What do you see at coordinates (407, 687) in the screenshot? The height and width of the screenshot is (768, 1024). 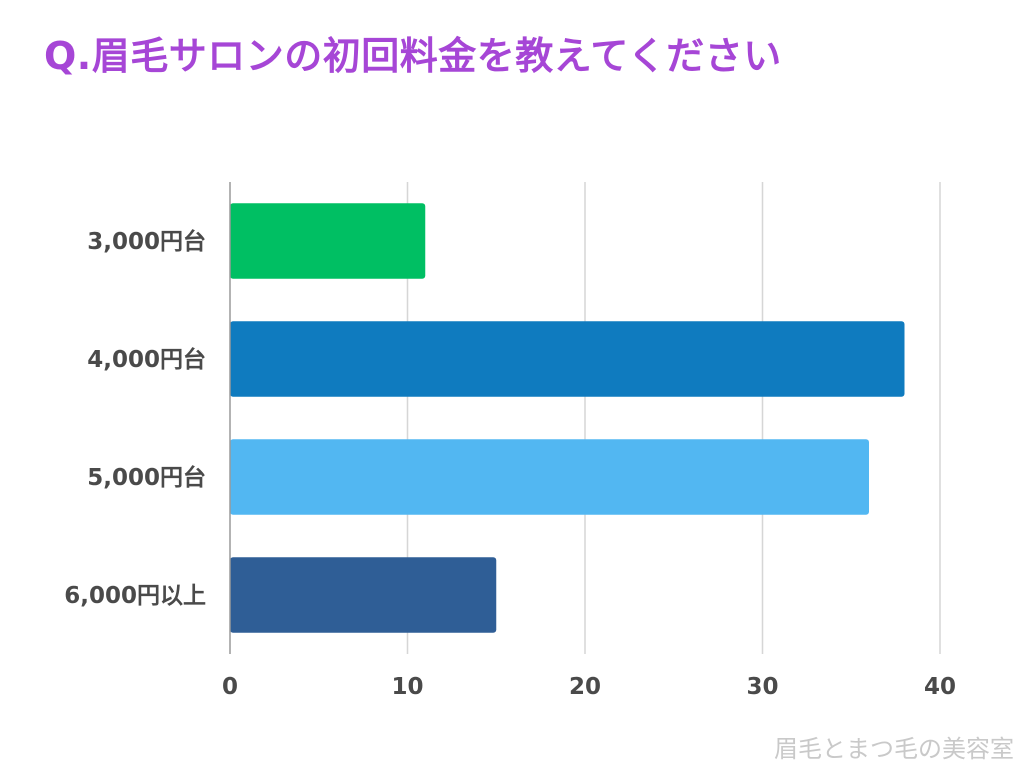 I see `x-tick-label: 10` at bounding box center [407, 687].